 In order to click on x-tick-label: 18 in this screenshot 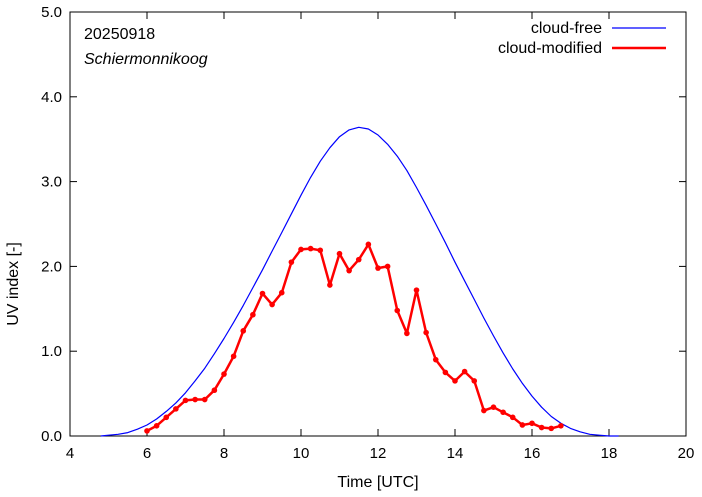, I will do `click(609, 453)`.